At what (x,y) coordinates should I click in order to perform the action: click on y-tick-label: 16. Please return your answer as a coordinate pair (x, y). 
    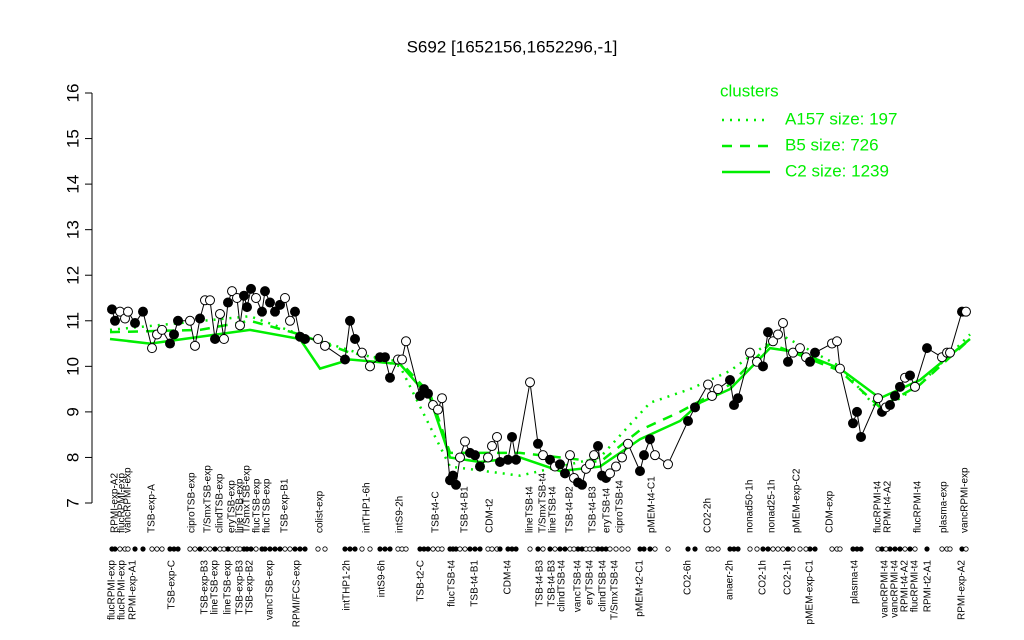
    Looking at the image, I should click on (72, 93).